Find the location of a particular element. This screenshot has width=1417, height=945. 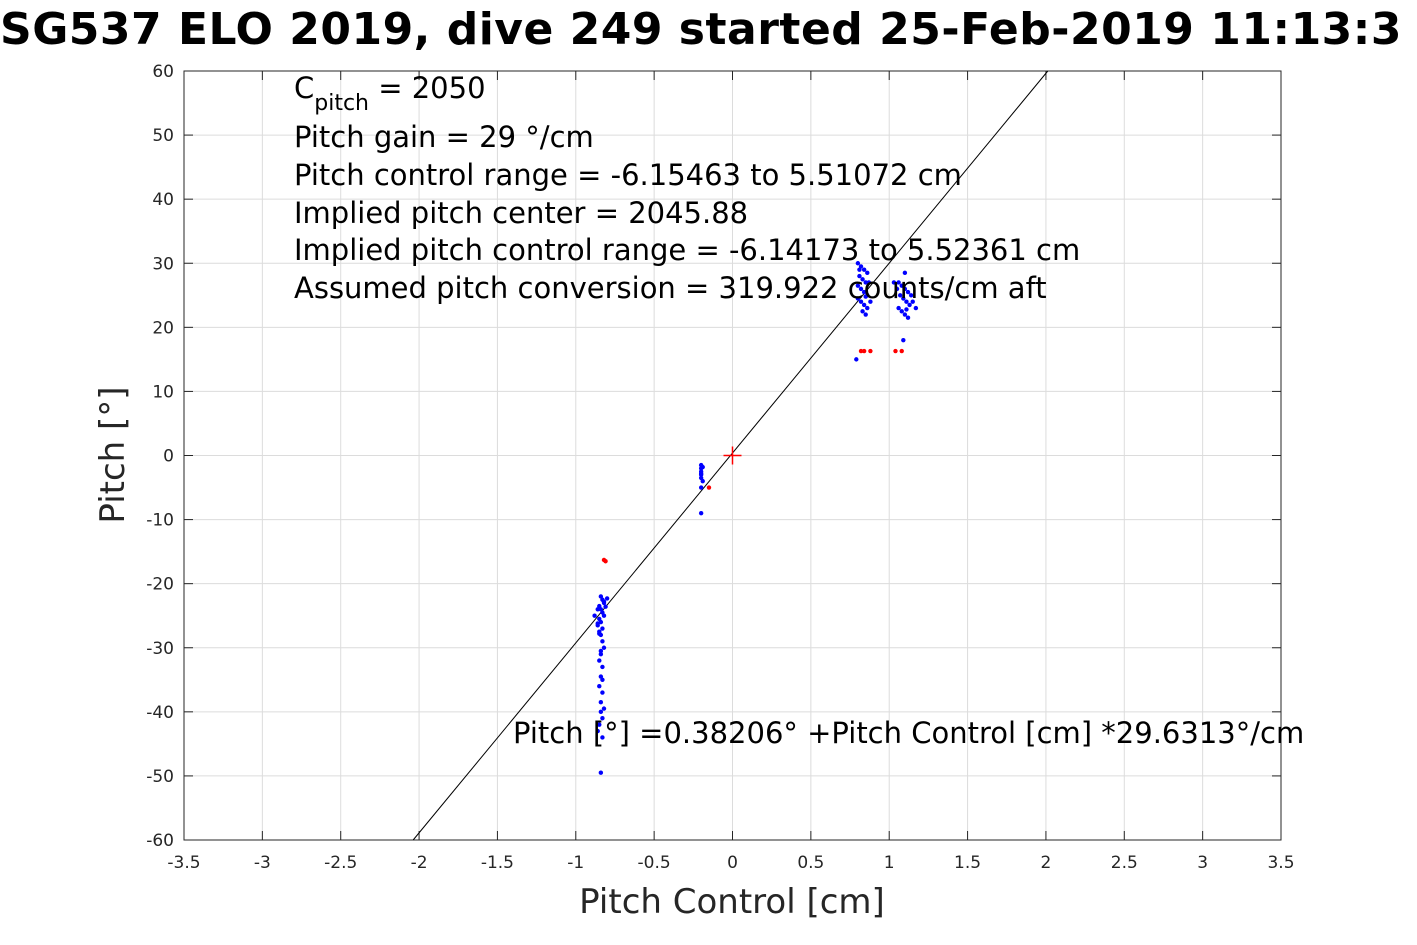

x-tick-label: -1.5 is located at coordinates (497, 863).